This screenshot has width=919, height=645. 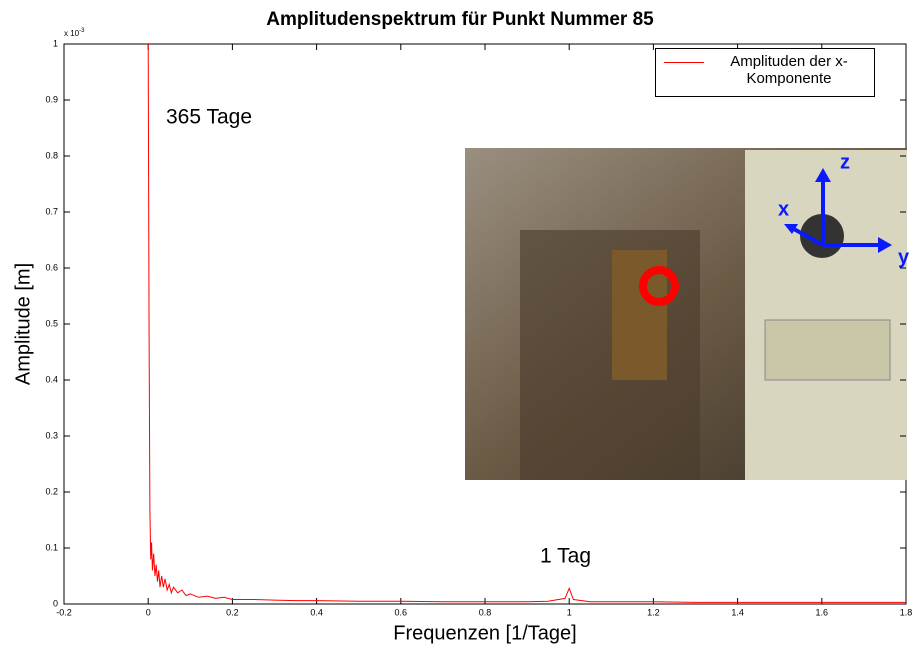 I want to click on x-tick-label: 0.4, so click(x=316, y=612).